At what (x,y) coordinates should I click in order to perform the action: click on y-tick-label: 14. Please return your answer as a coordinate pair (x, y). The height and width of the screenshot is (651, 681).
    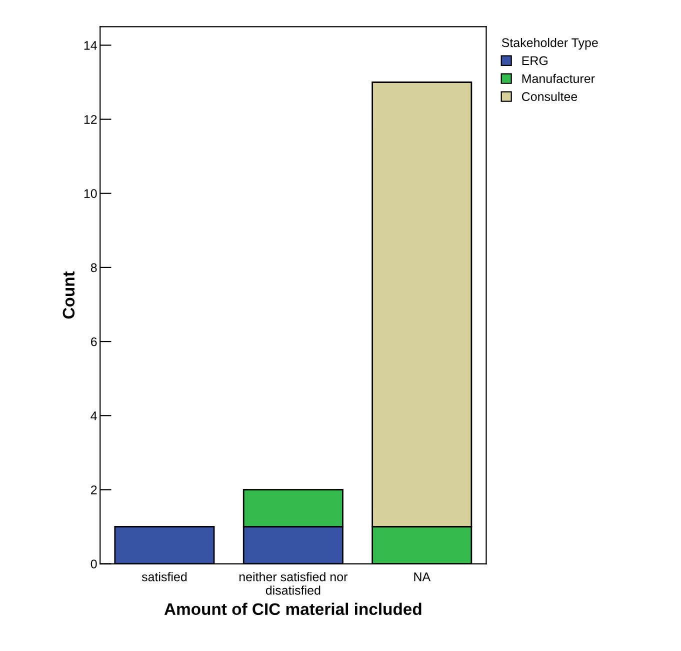
    Looking at the image, I should click on (90, 45).